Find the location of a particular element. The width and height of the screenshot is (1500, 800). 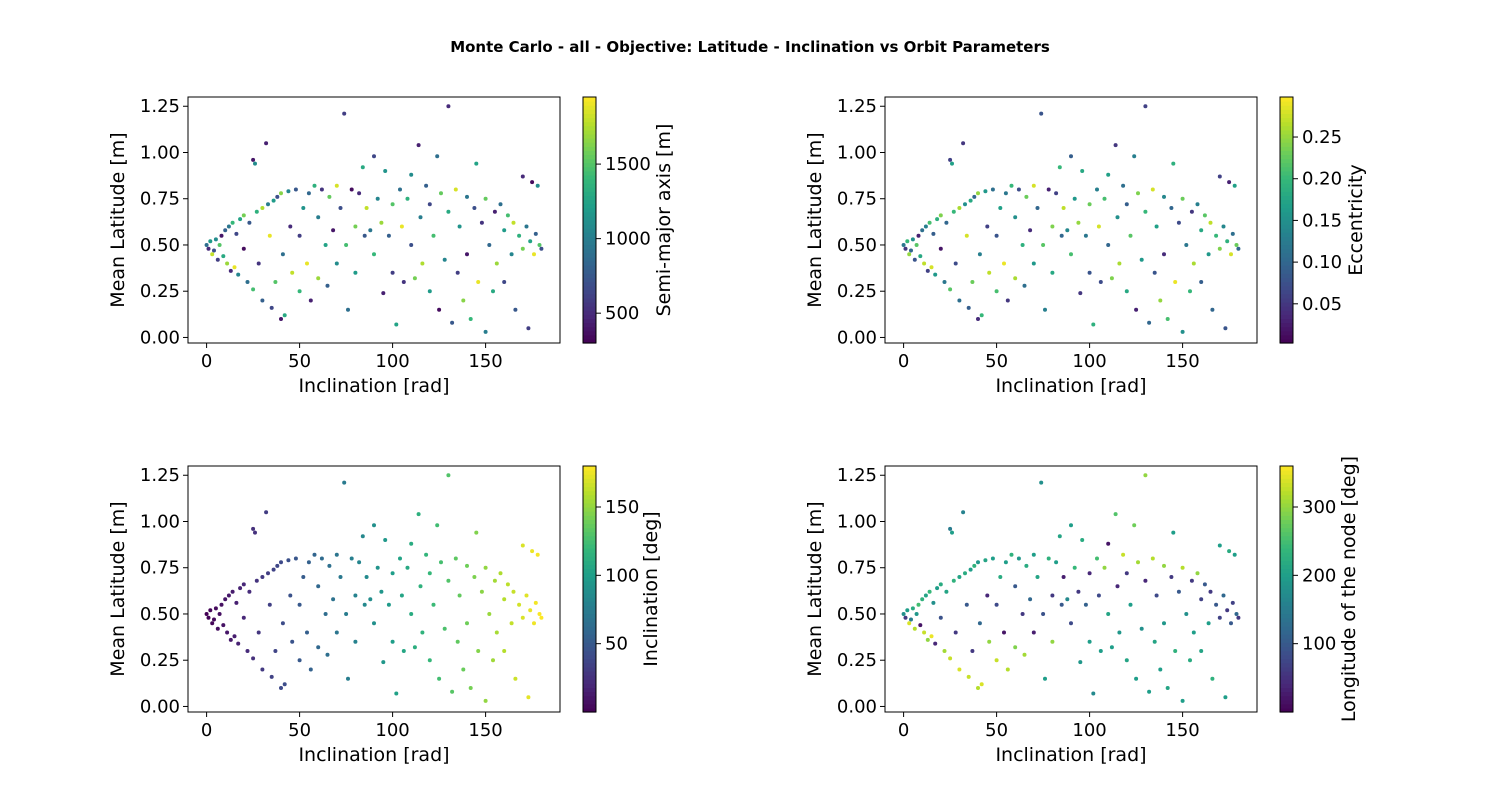

colorbar-label: Eccentricity is located at coordinates (1356, 220).